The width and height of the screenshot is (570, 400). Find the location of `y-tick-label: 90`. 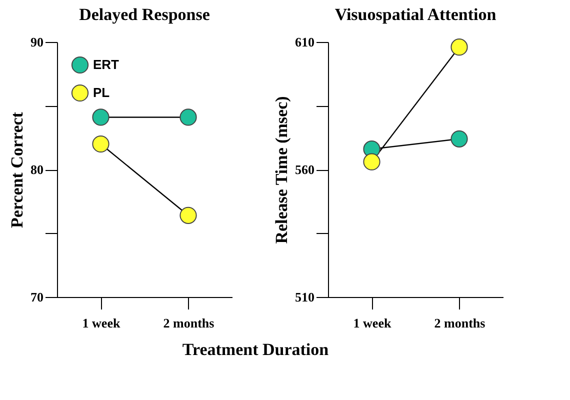

y-tick-label: 90 is located at coordinates (37, 42).